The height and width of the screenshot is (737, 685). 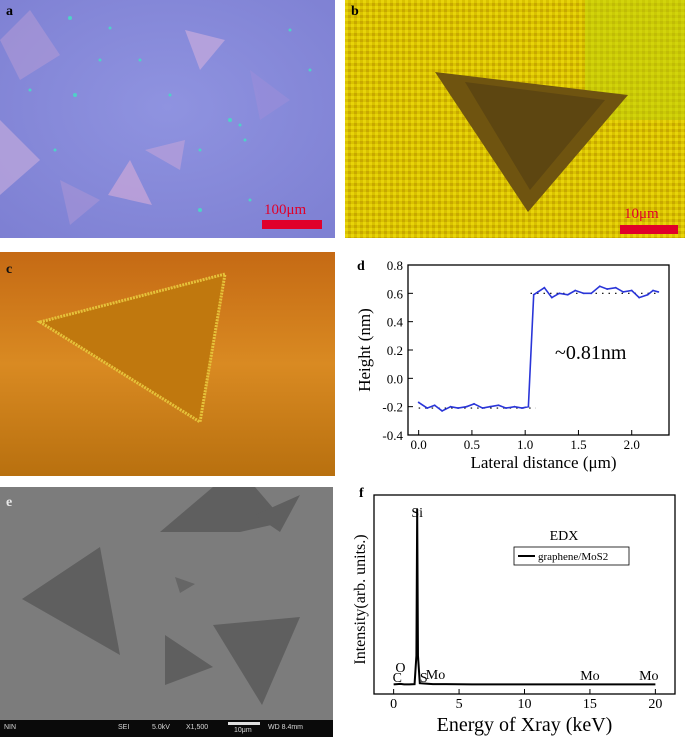 What do you see at coordinates (361, 266) in the screenshot?
I see `panel-d-label: d` at bounding box center [361, 266].